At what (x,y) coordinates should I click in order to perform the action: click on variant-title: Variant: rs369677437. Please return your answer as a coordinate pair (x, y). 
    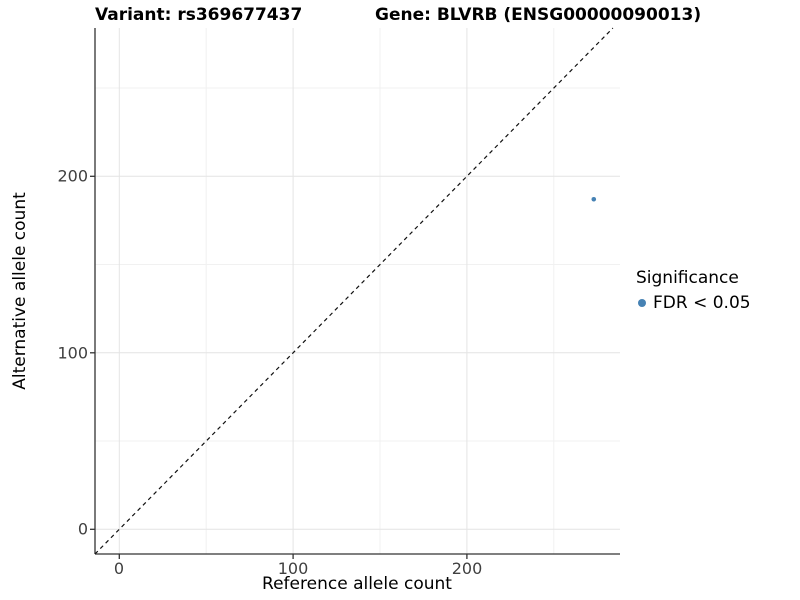
    Looking at the image, I should click on (199, 15).